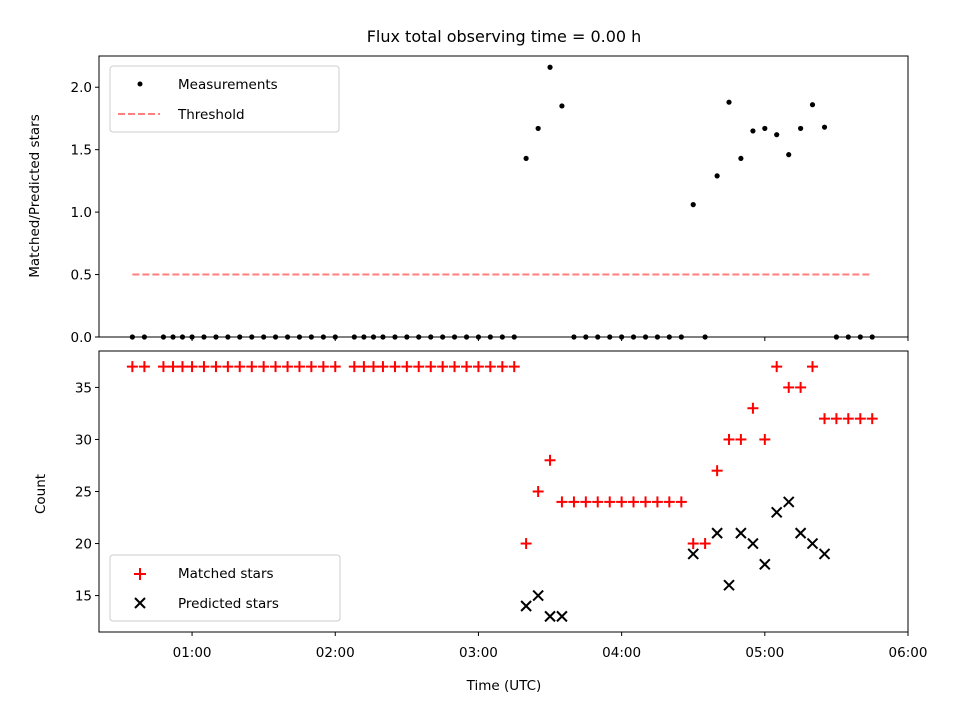 The width and height of the screenshot is (960, 720). Describe the element at coordinates (764, 653) in the screenshot. I see `x-tick-label: 05:00` at that location.